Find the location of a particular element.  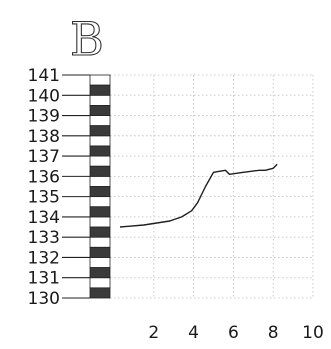

y-tick-label: 141 is located at coordinates (44, 76).